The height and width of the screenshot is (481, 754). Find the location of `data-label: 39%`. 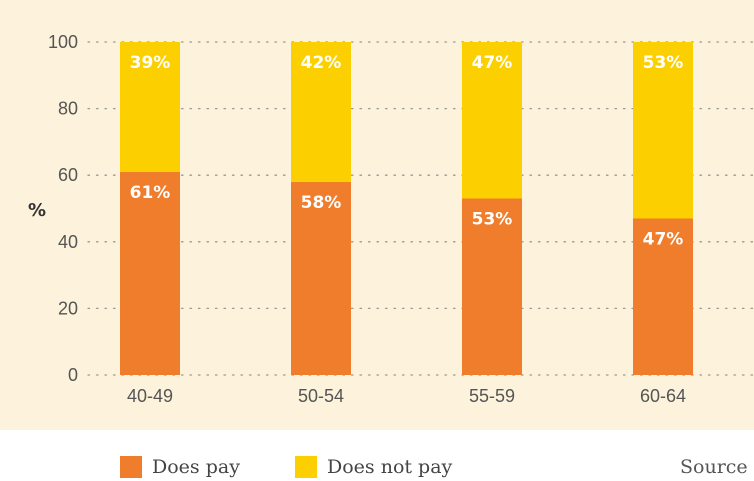

data-label: 39% is located at coordinates (150, 63).